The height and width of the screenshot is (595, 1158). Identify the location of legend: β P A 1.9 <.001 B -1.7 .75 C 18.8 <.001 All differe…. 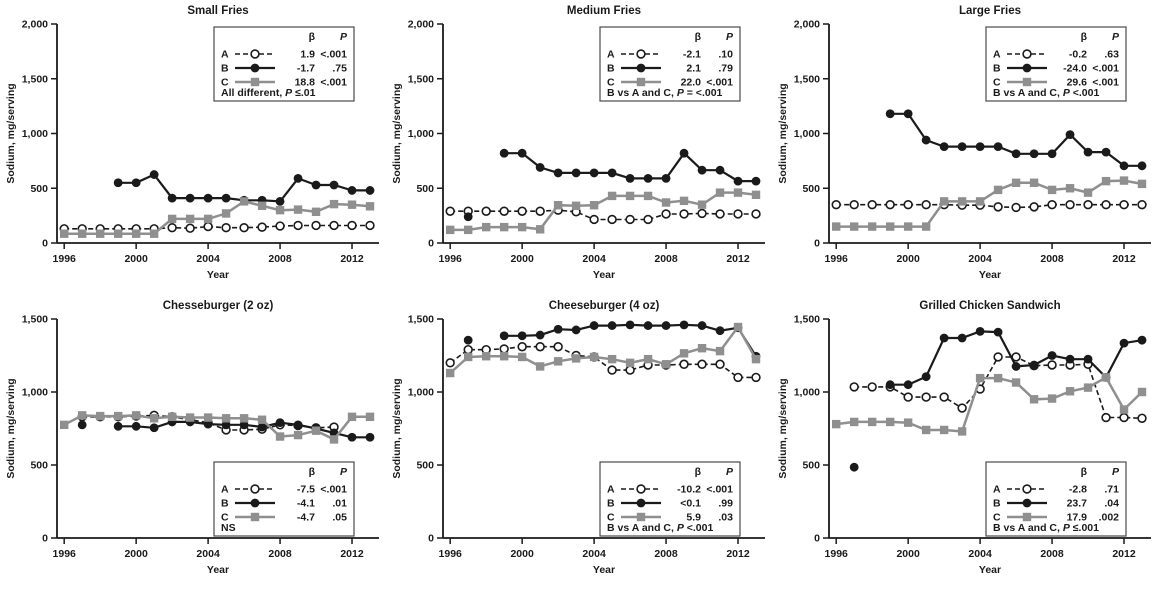
(284, 64).